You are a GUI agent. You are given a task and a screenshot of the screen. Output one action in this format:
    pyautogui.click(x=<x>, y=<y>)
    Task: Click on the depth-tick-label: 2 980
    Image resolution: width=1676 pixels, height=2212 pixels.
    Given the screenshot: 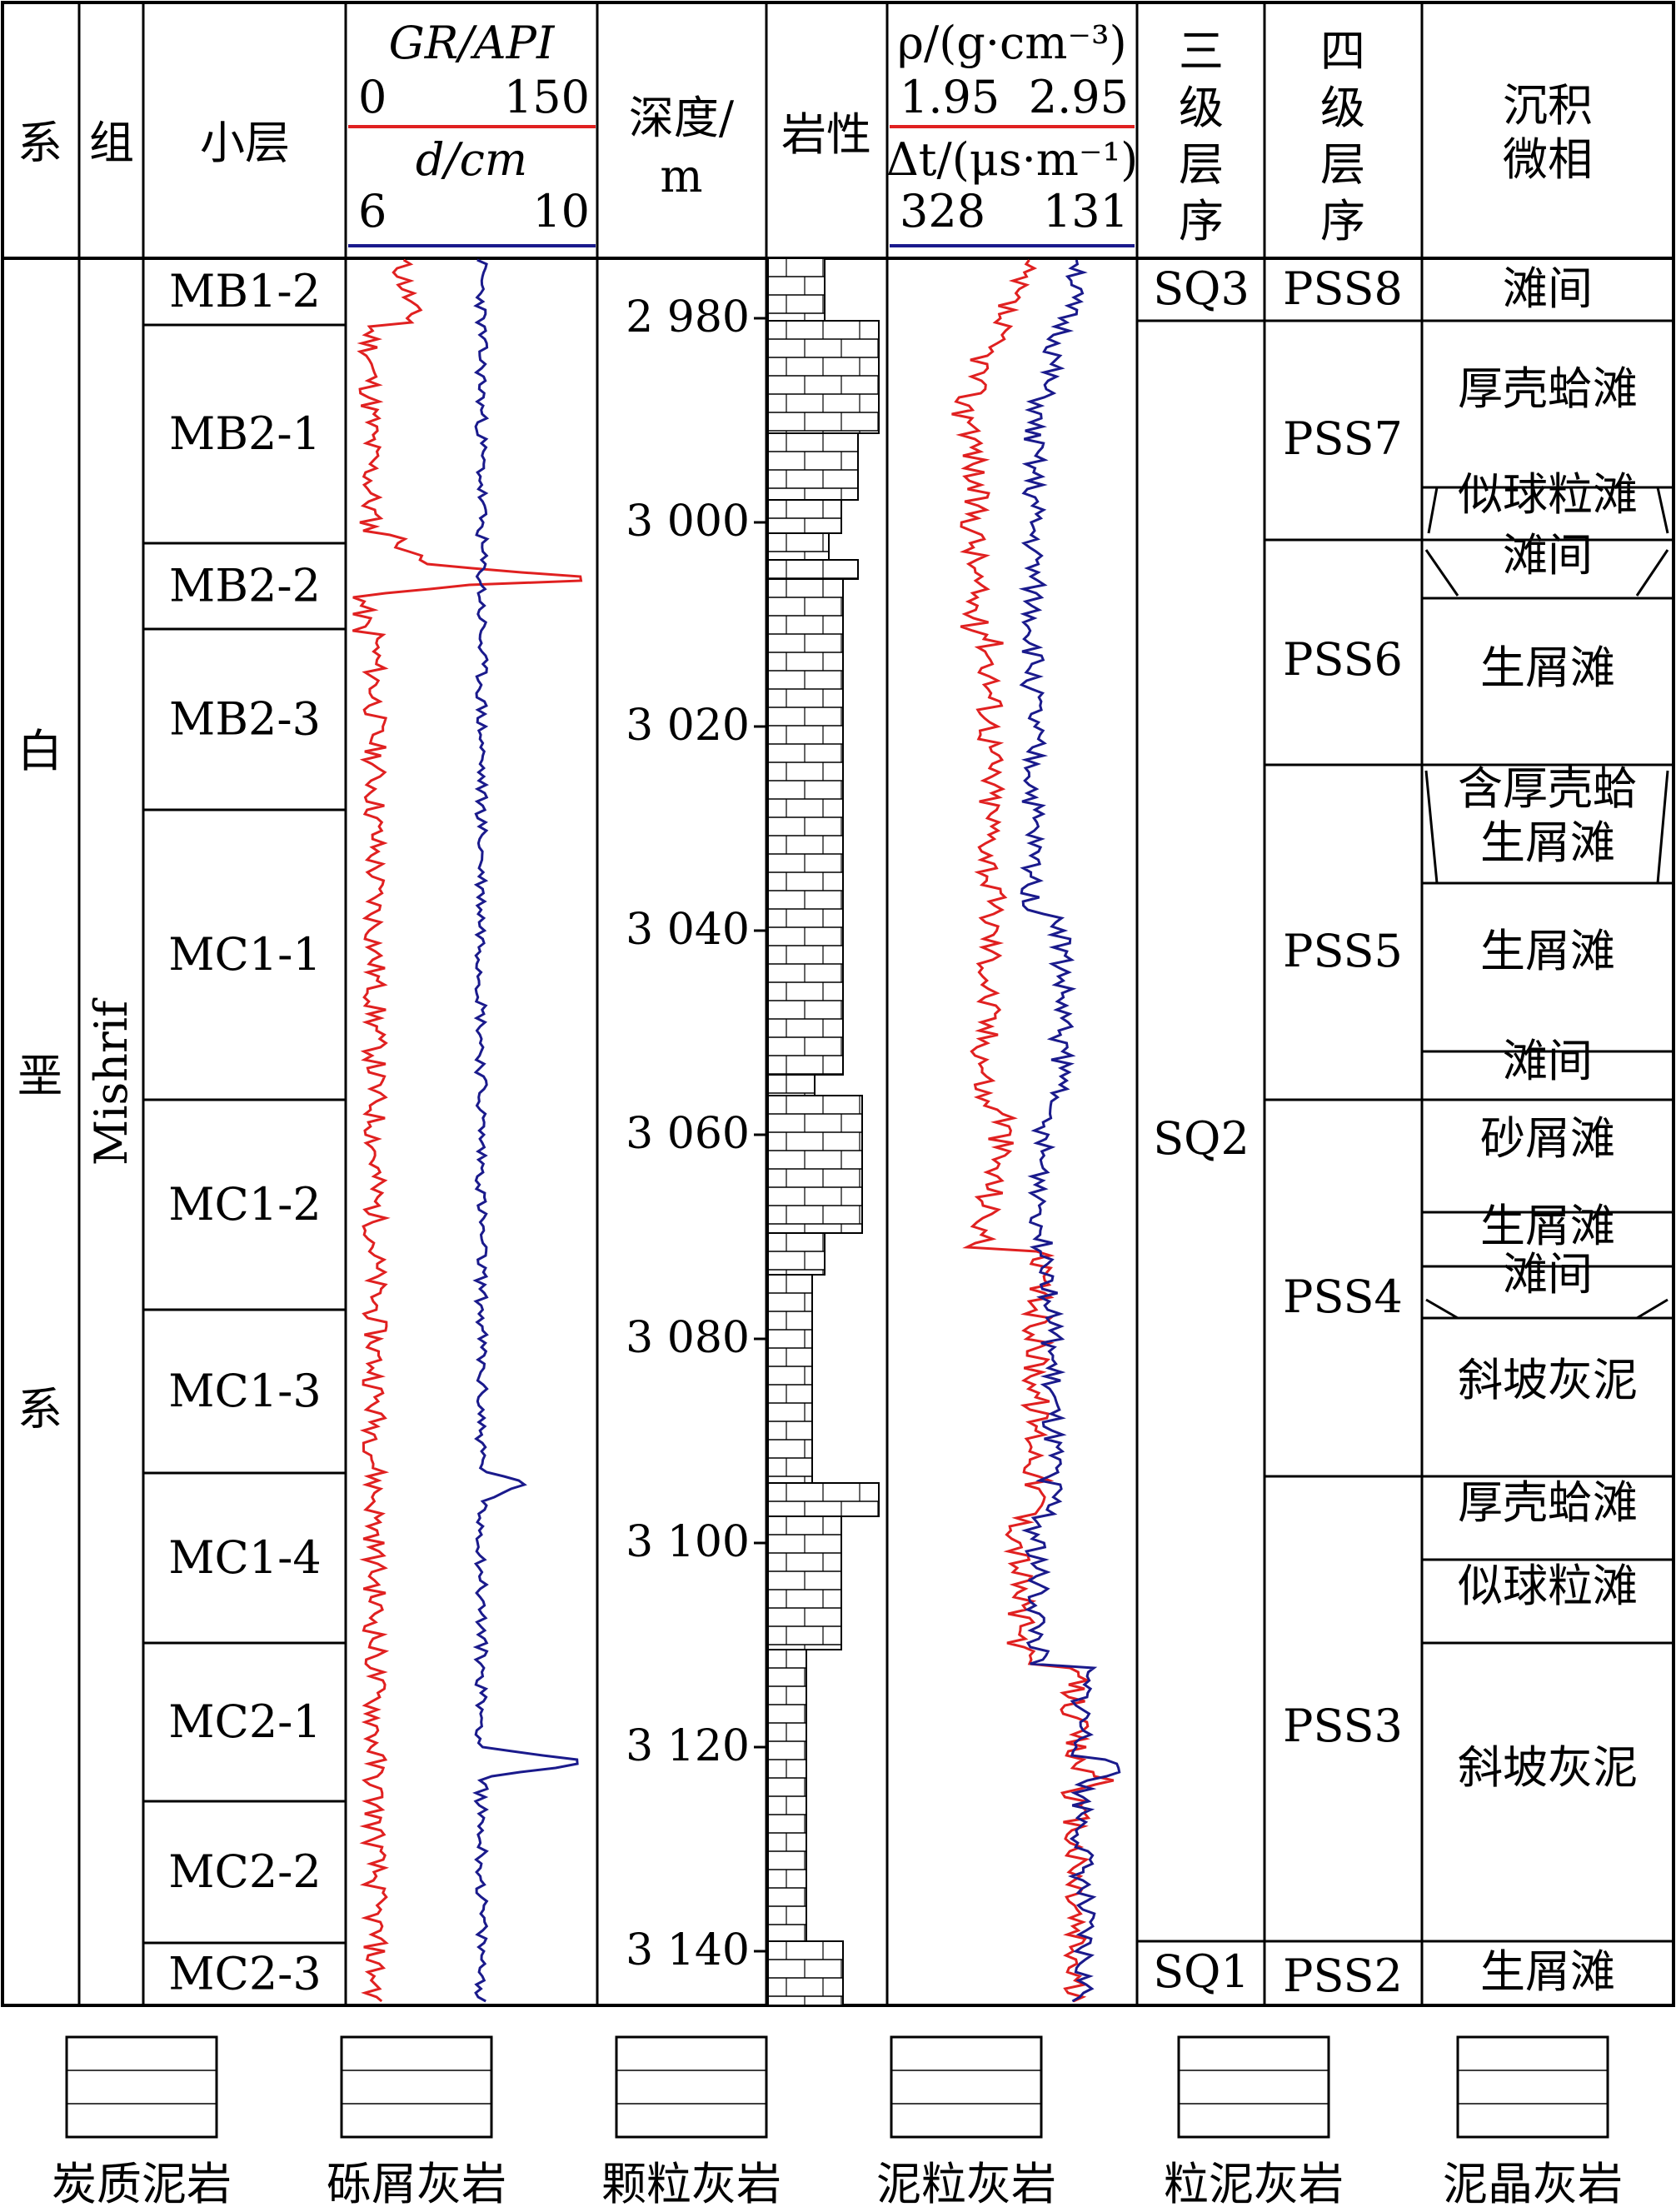 What is the action you would take?
    pyautogui.click(x=688, y=317)
    